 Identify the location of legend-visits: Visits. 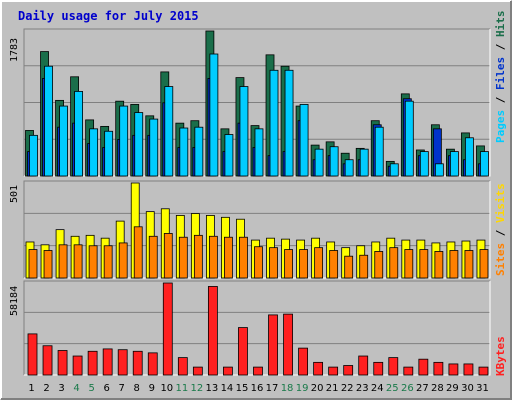
(500, 203).